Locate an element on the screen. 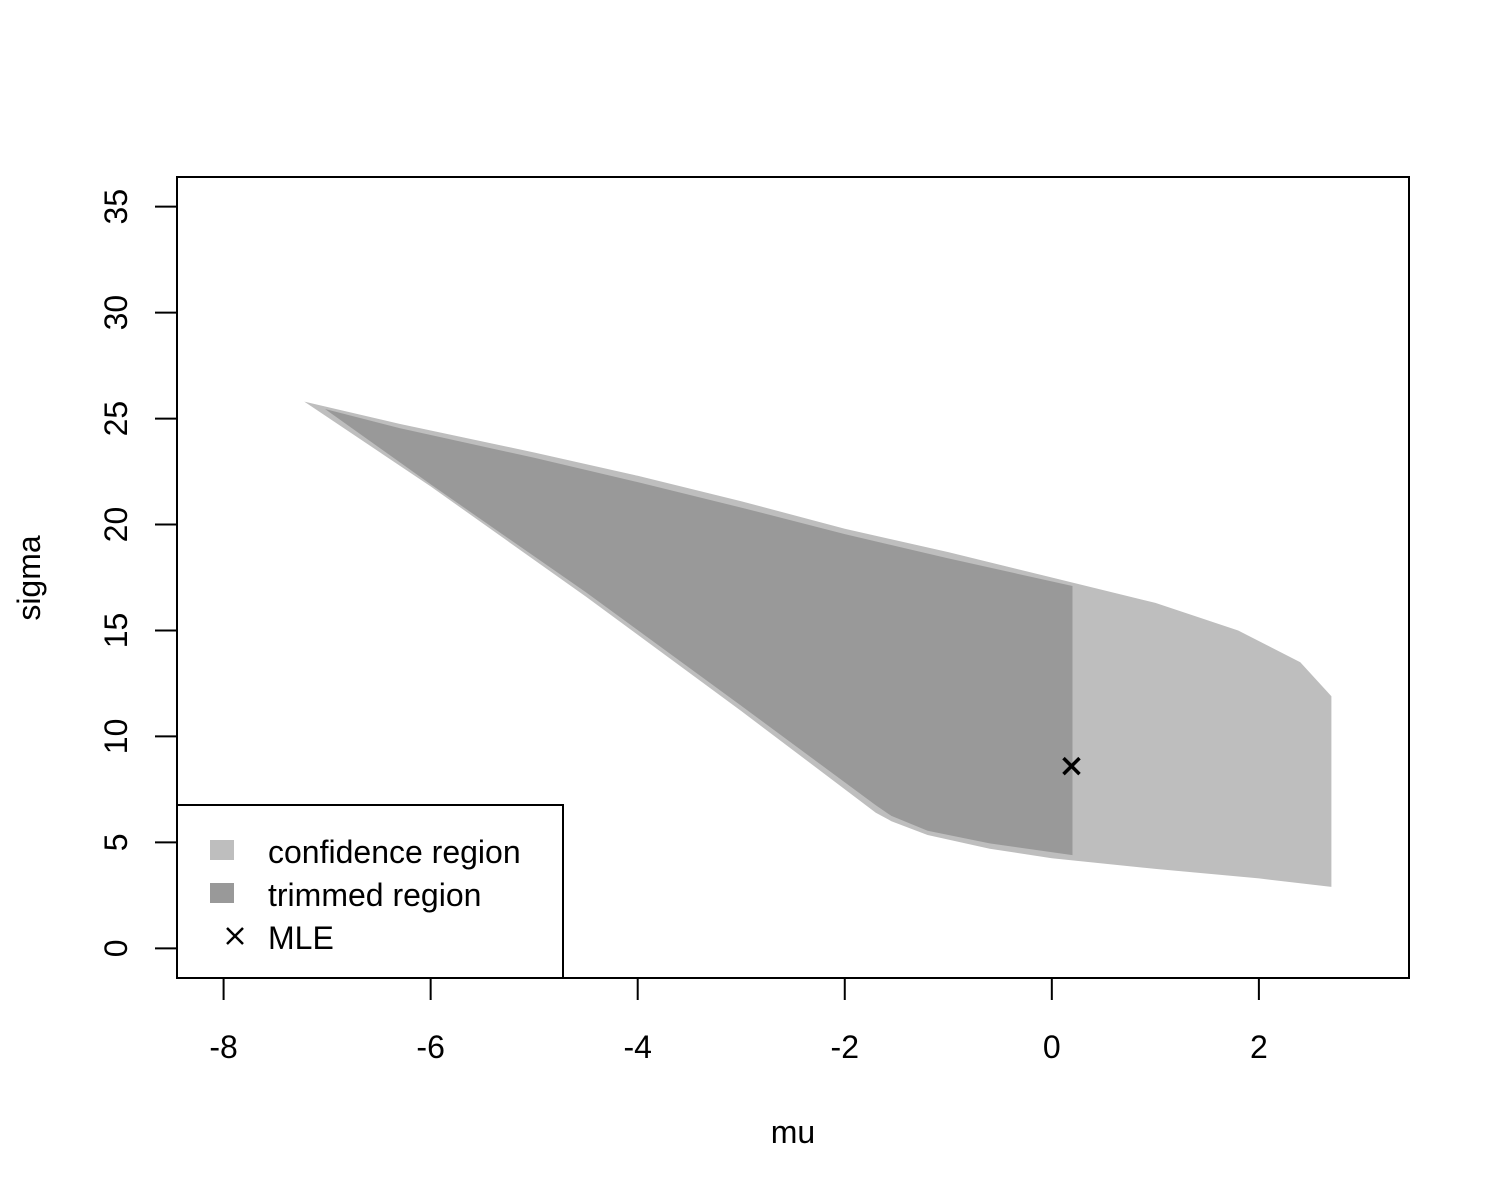  legend: confidence region trimmed region MLE is located at coordinates (370, 891).